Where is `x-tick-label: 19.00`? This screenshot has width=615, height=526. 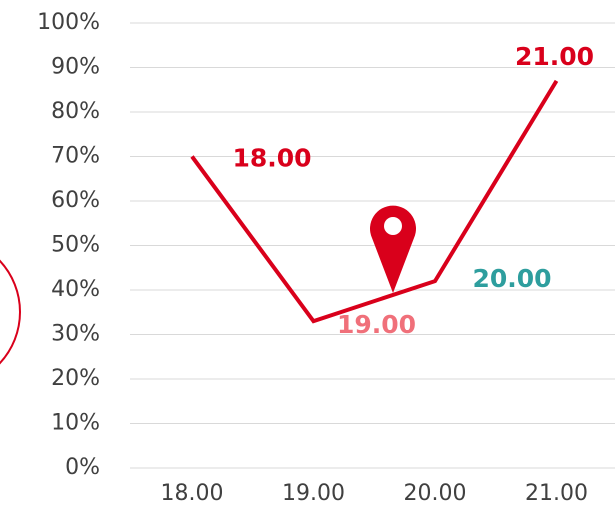 x-tick-label: 19.00 is located at coordinates (313, 493).